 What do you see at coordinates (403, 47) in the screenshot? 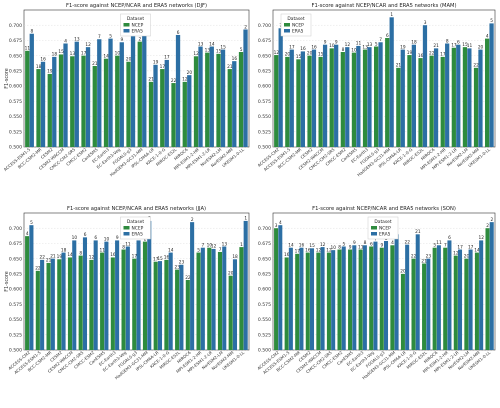
I see `bar-rank-label: 19` at bounding box center [403, 47].